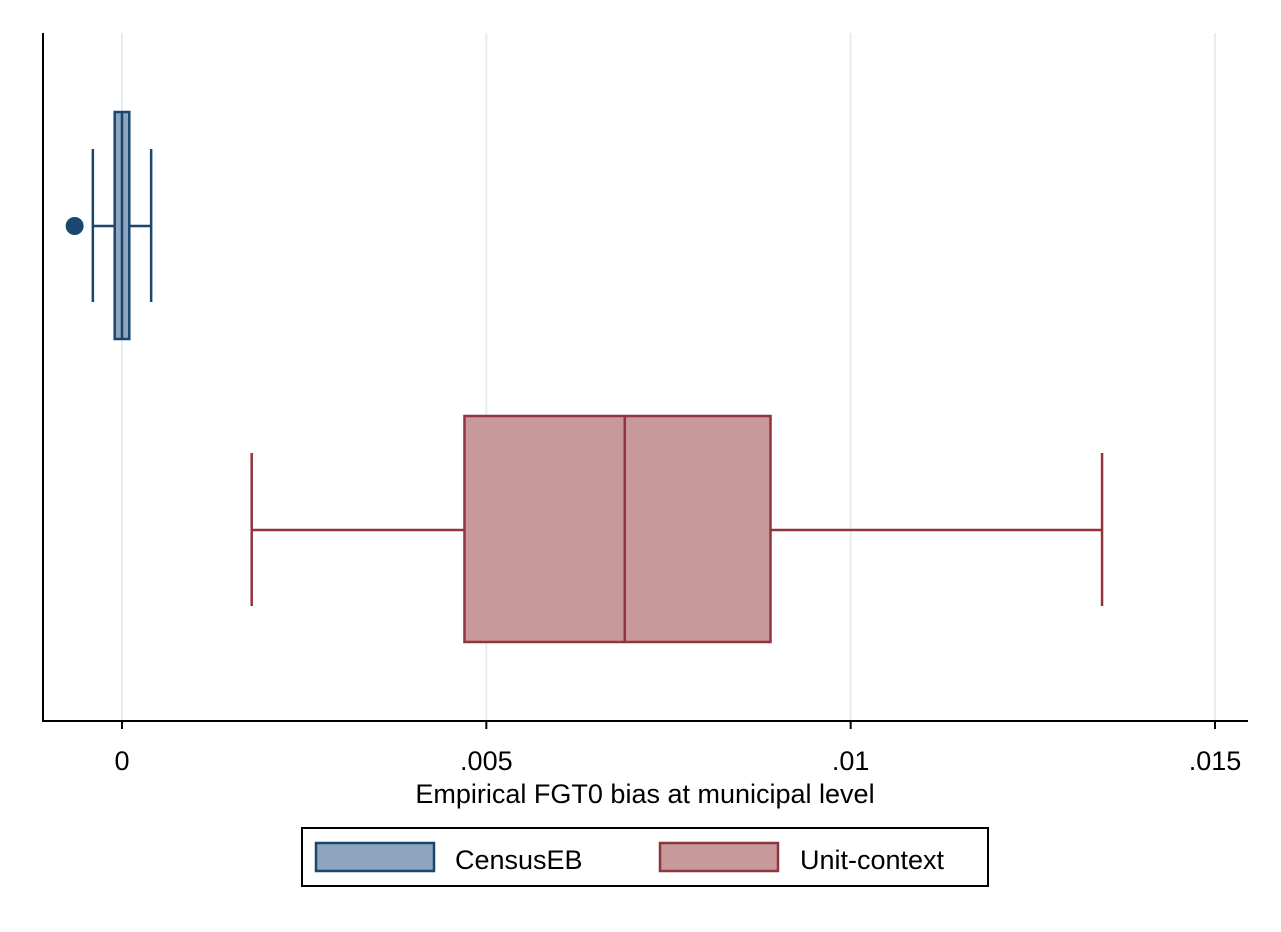  I want to click on x-ticks: 0 .005 .01 .015, so click(677, 748).